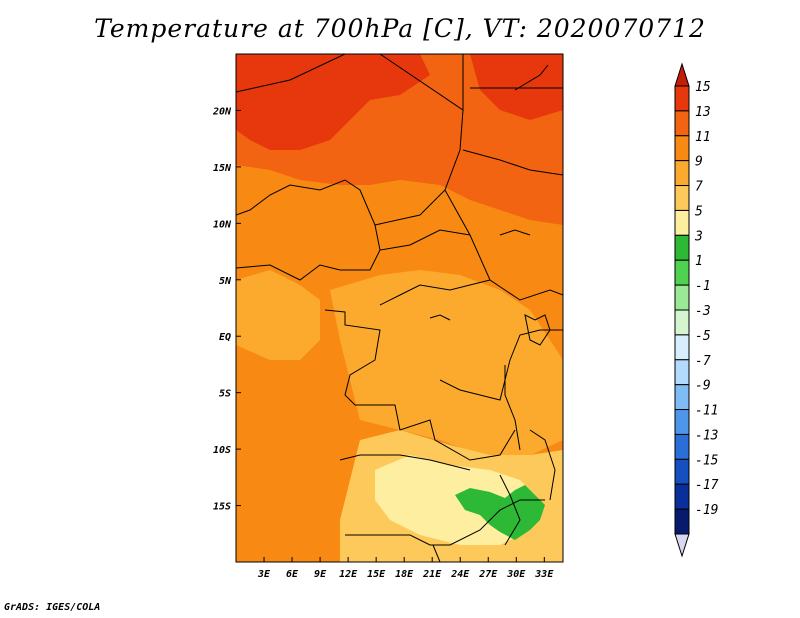 The image size is (800, 618). Describe the element at coordinates (706, 411) in the screenshot. I see `colorbar-label: -11` at that location.